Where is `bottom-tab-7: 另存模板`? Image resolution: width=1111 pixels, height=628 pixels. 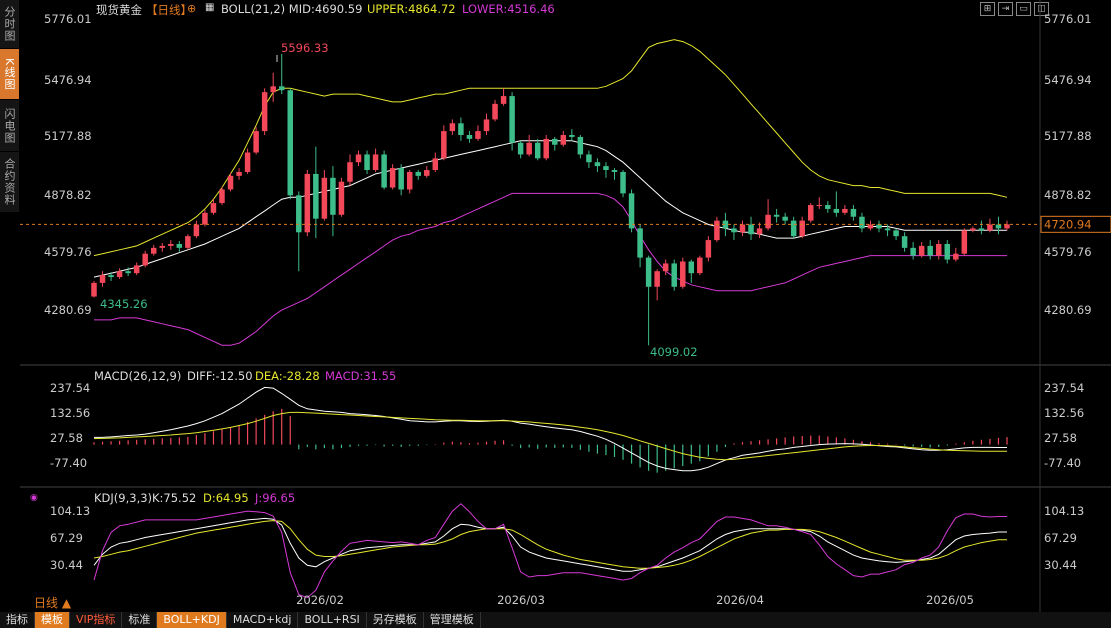 bottom-tab-7: 另存模板 is located at coordinates (395, 620).